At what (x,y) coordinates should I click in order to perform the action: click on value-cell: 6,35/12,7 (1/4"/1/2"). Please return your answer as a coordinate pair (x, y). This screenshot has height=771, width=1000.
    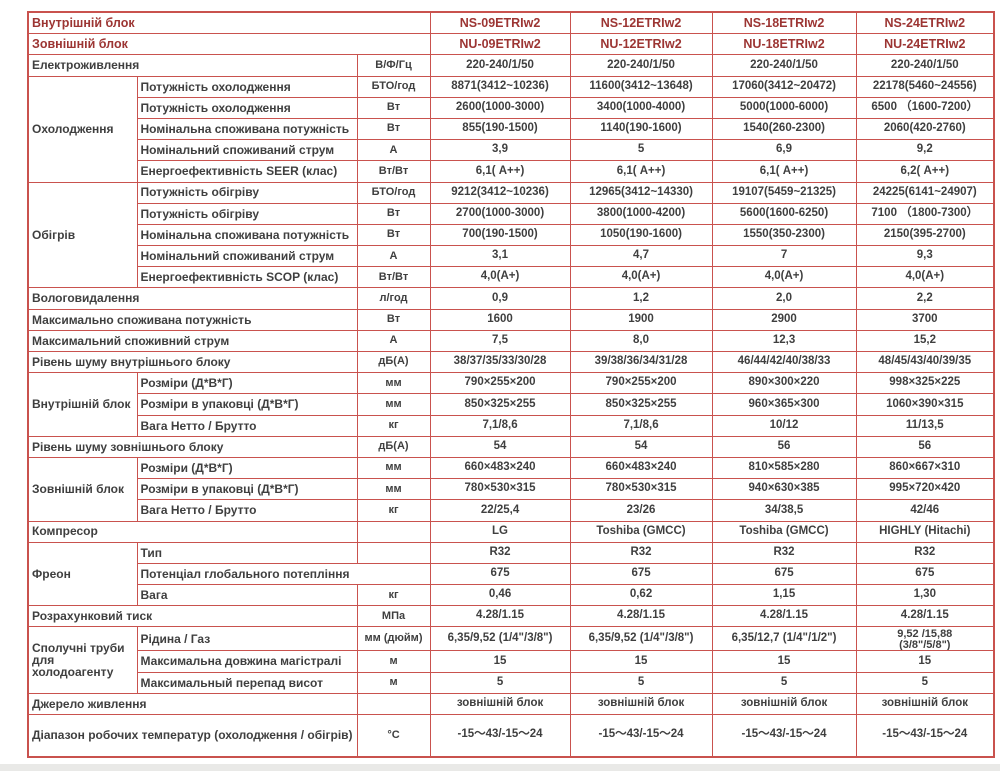
    Looking at the image, I should click on (784, 639).